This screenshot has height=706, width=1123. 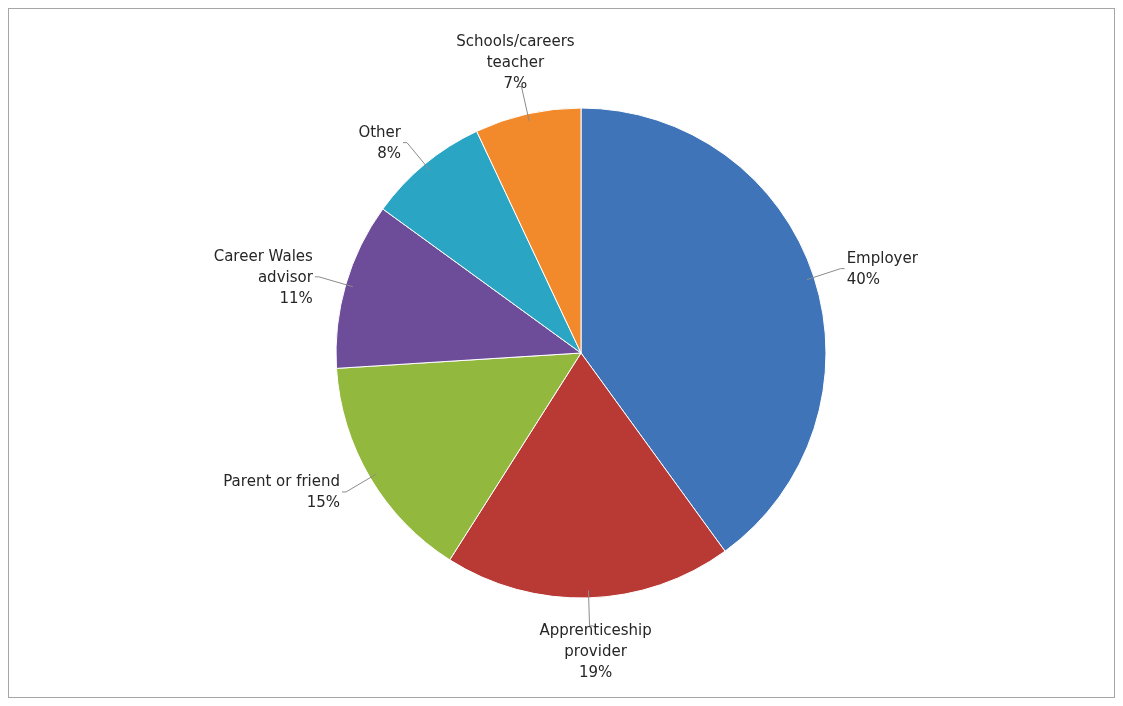 I want to click on slice-label: Schools/careers teacher, so click(x=515, y=51).